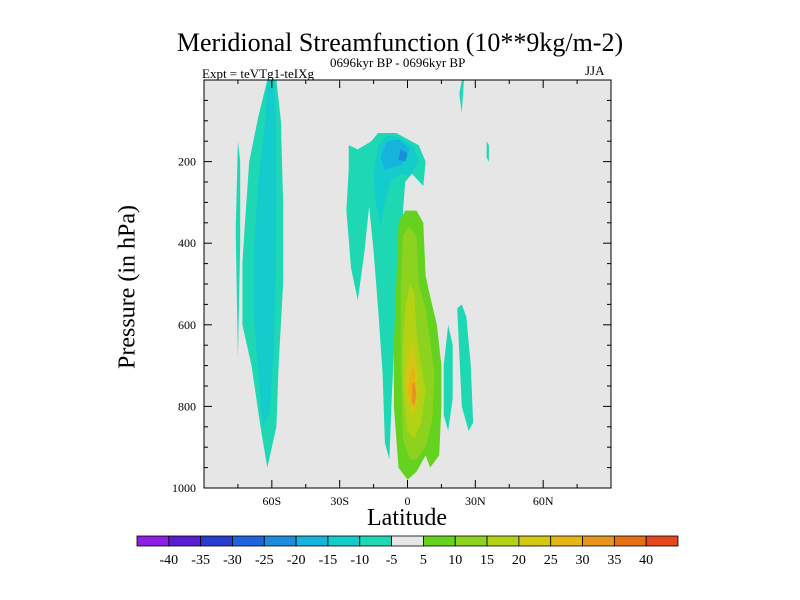 Image resolution: width=800 pixels, height=600 pixels. Describe the element at coordinates (359, 560) in the screenshot. I see `colorbar-label-6: -10` at that location.